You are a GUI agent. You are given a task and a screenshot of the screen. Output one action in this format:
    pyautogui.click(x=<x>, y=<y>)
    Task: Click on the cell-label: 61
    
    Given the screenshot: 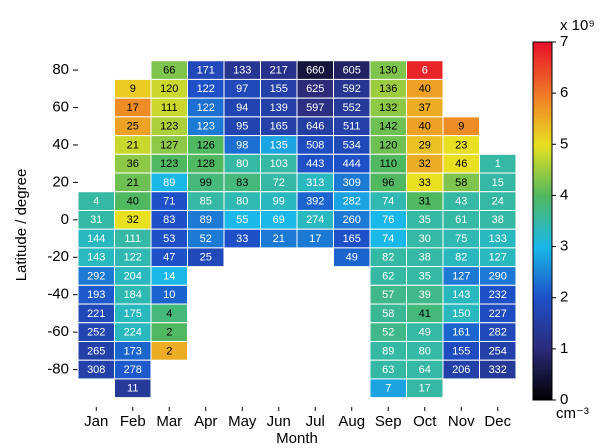 What is the action you would take?
    pyautogui.click(x=461, y=220)
    